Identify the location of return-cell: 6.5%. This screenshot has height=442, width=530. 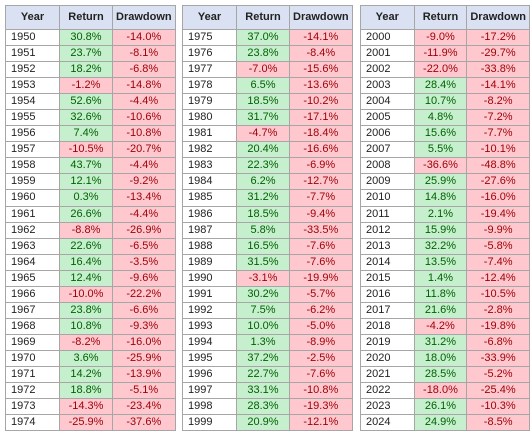
(263, 86).